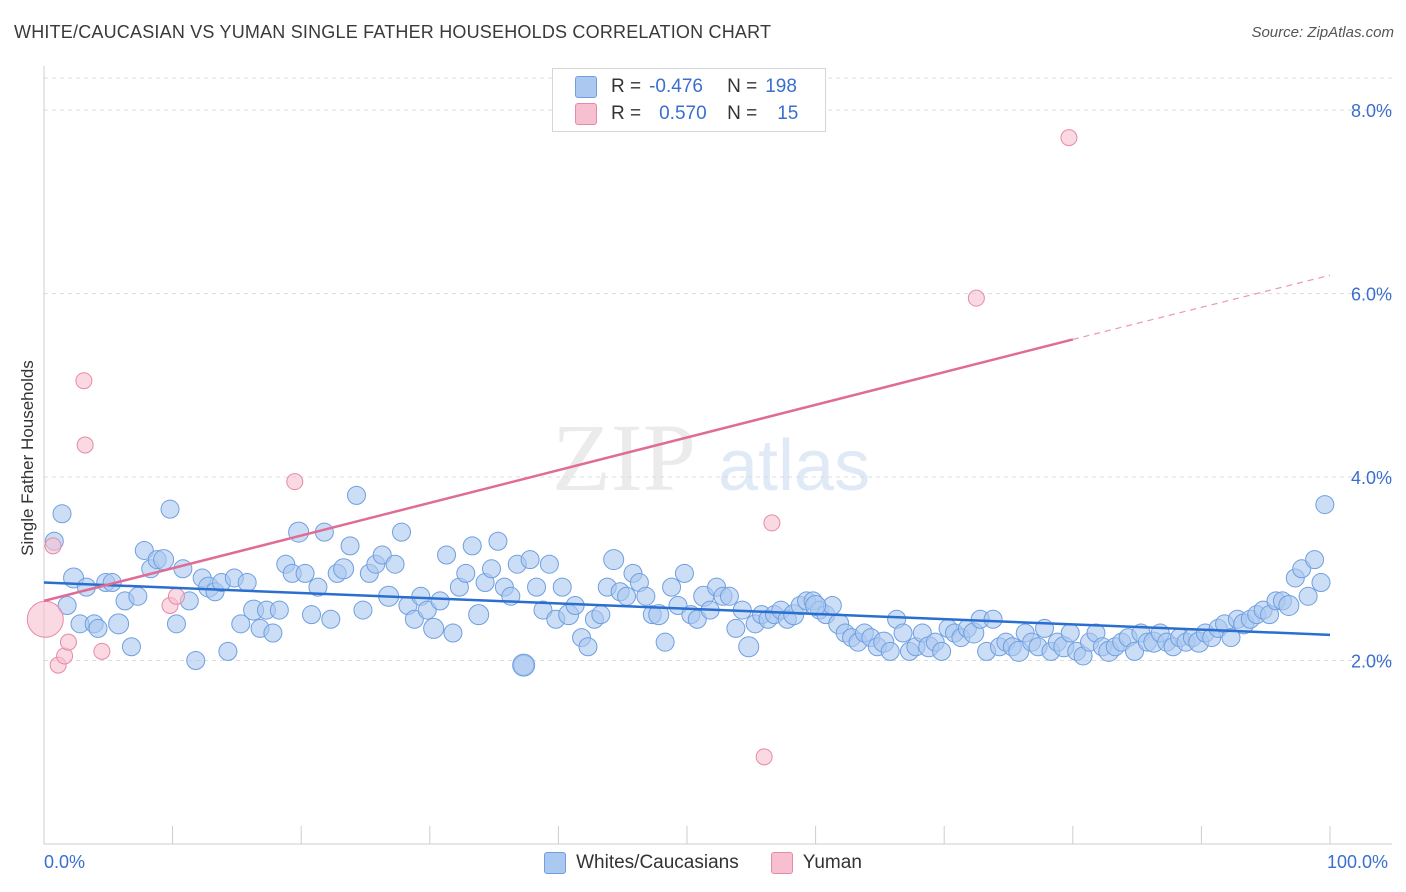 The image size is (1406, 892). Describe the element at coordinates (65, 862) in the screenshot. I see `x-tick-min: 0.0%` at that location.